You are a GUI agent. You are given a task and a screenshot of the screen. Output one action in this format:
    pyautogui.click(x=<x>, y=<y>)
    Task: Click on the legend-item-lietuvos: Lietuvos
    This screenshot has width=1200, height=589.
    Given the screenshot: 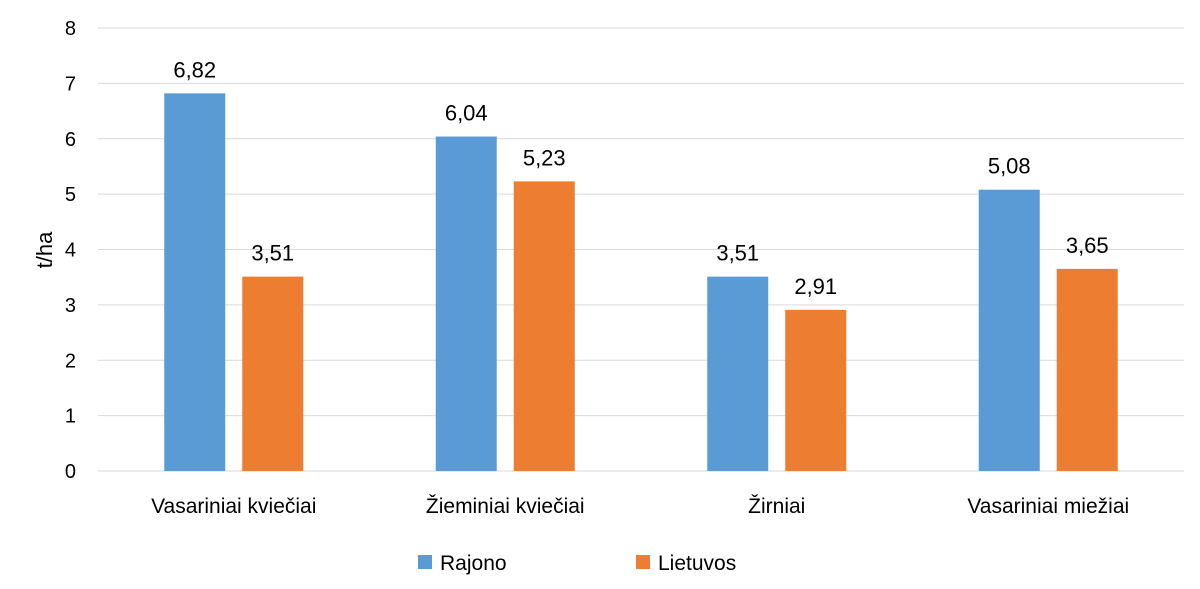 What is the action you would take?
    pyautogui.click(x=686, y=563)
    